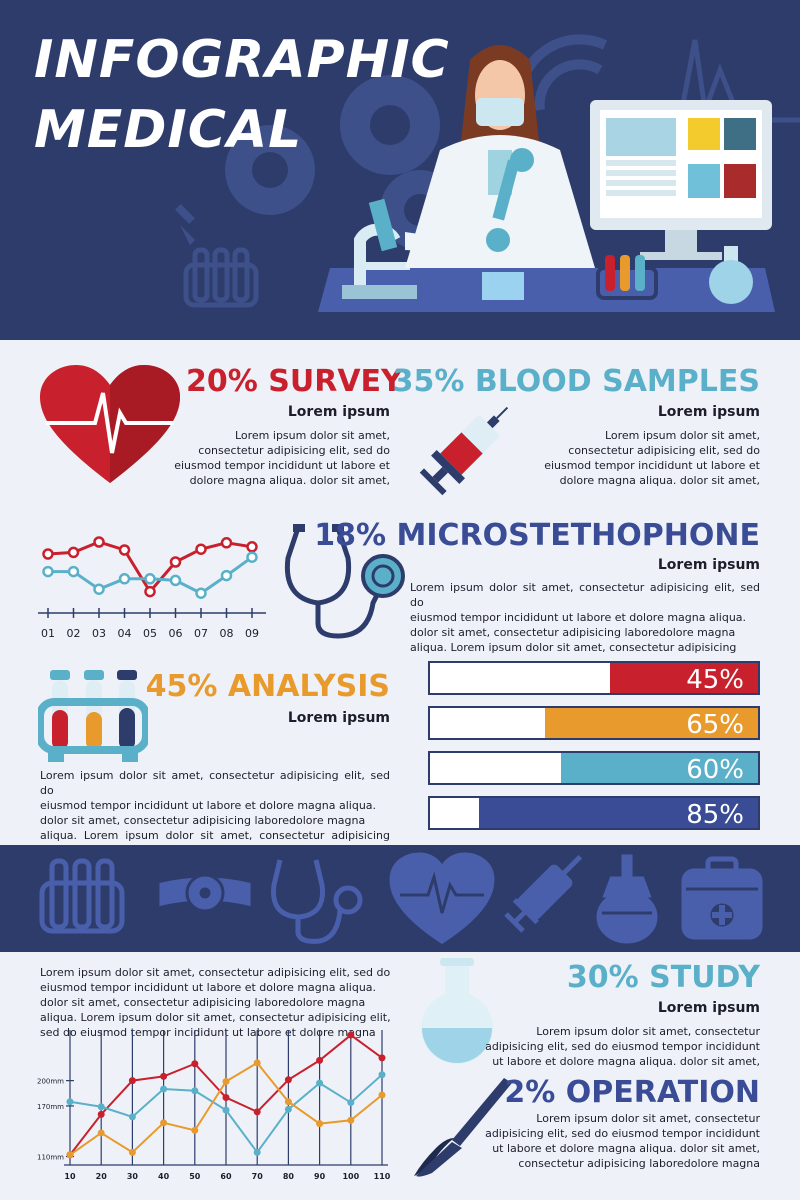  I want to click on study-heading: 30% STUDY, so click(663, 977).